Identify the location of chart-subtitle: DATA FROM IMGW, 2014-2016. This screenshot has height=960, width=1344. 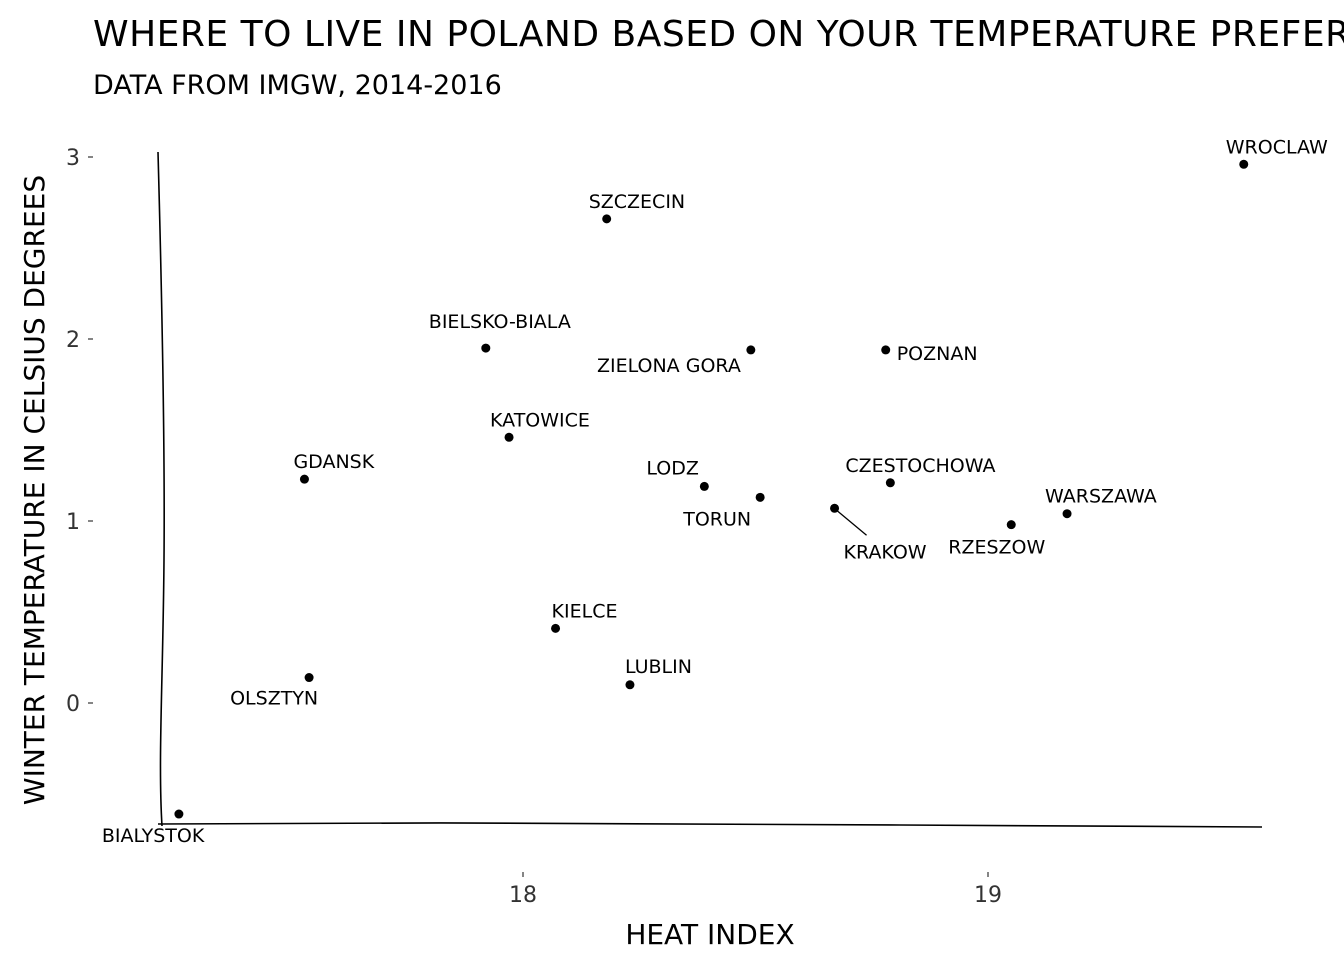
(297, 85).